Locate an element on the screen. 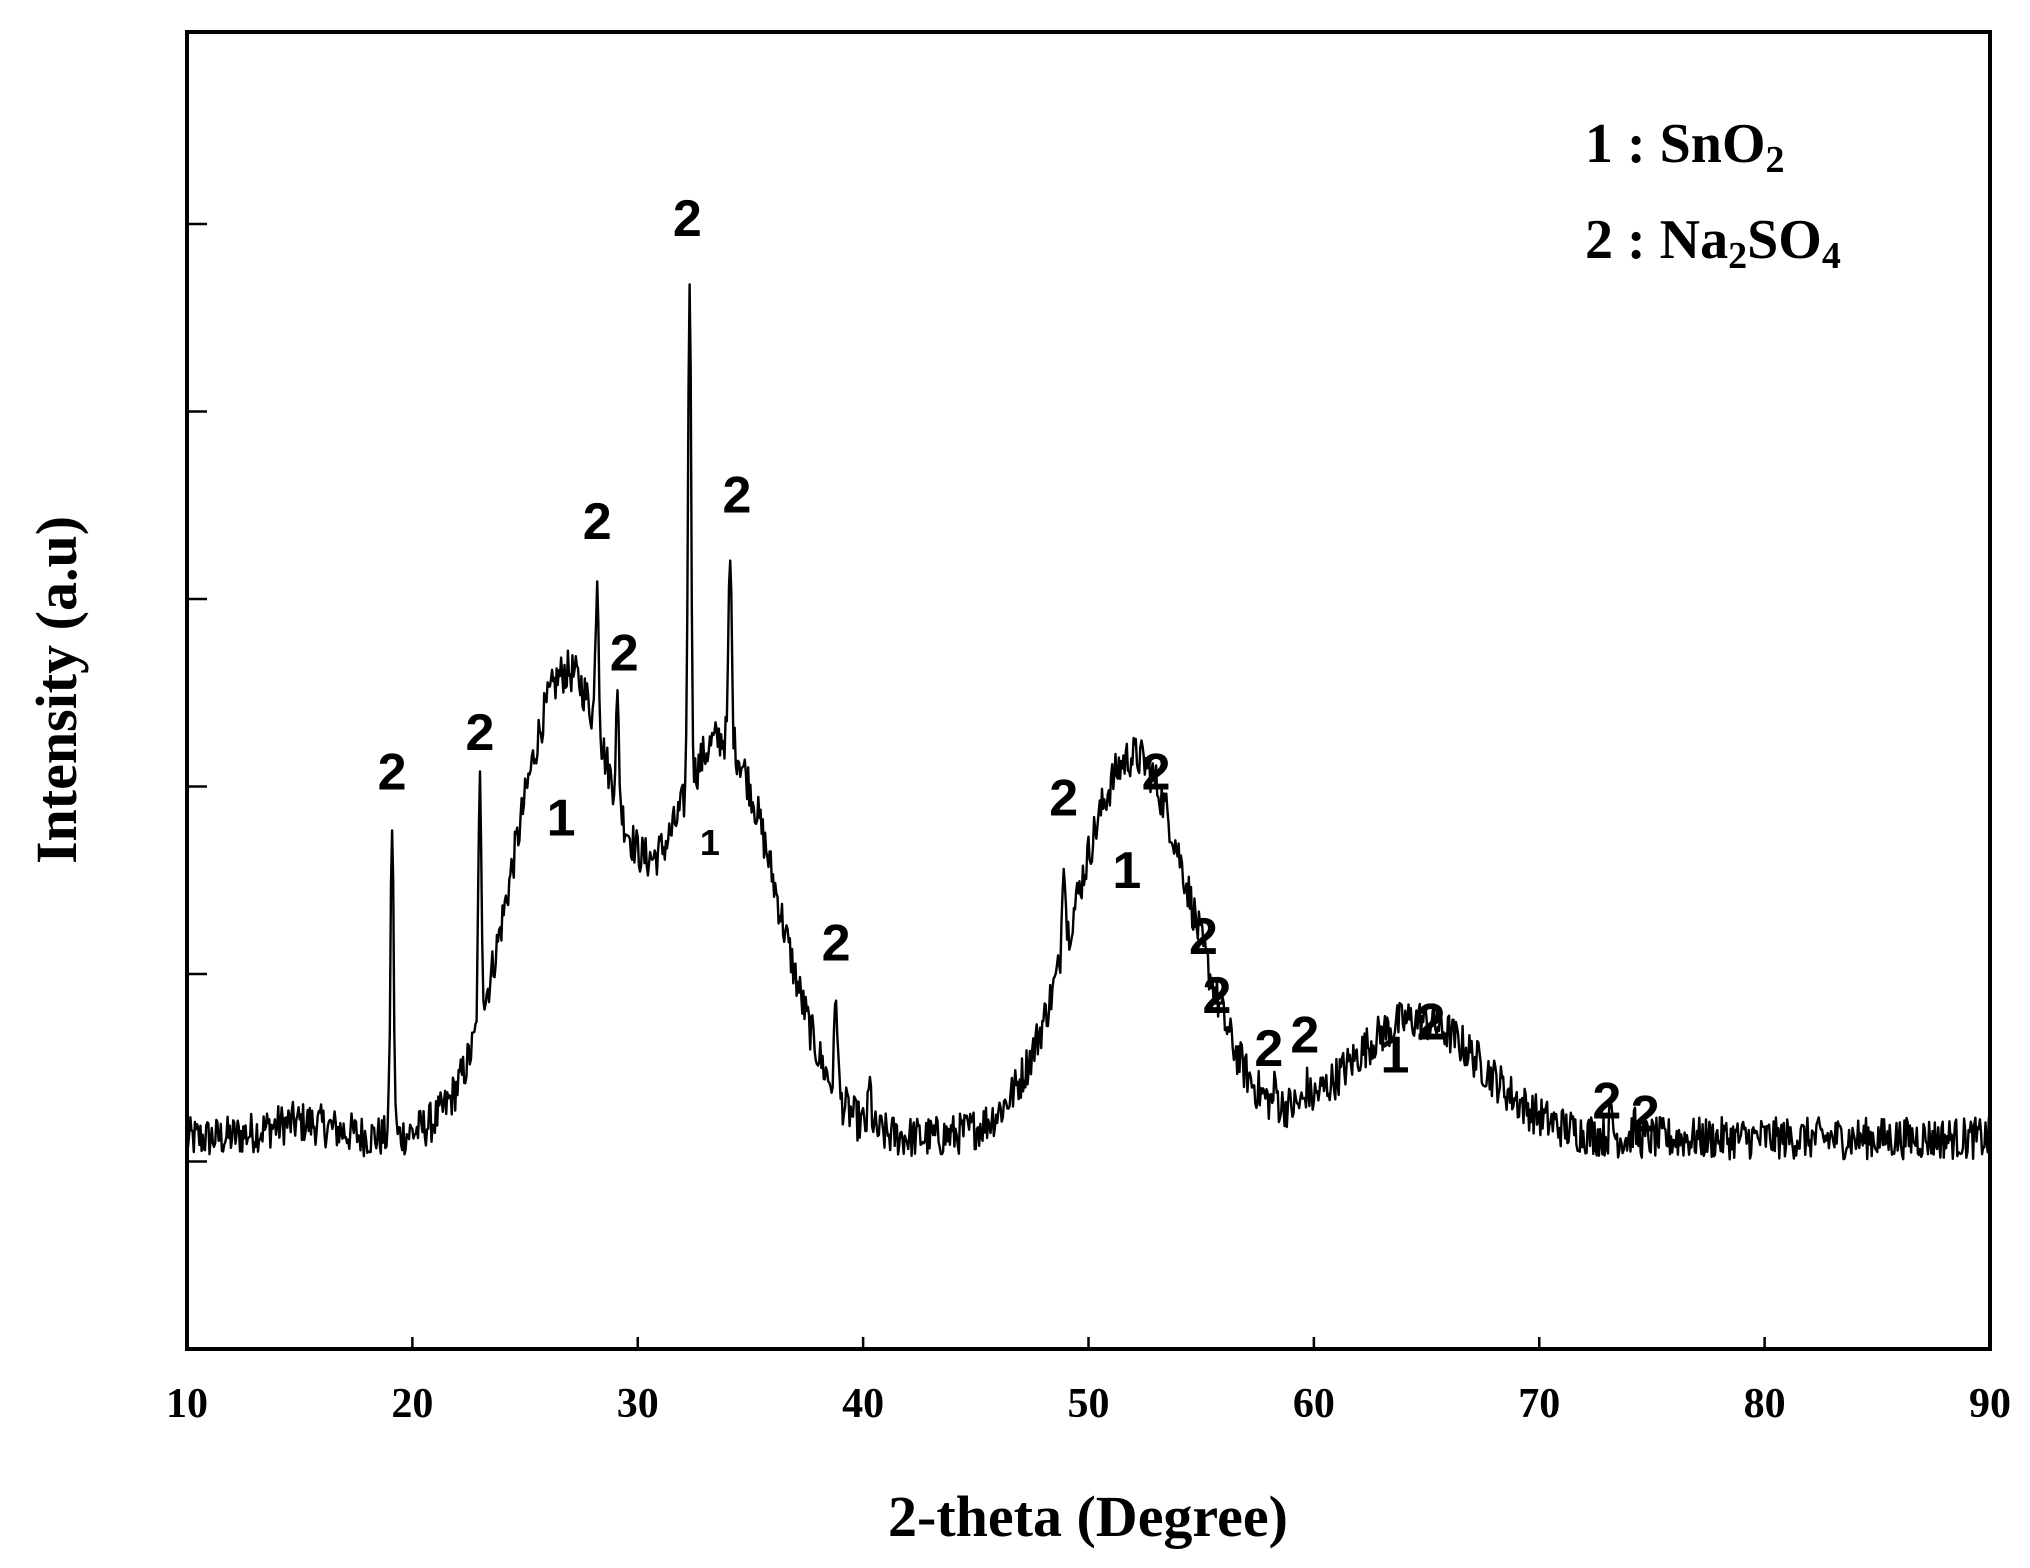 Image resolution: width=2030 pixels, height=1568 pixels. x-tick-label: 50 is located at coordinates (1089, 1404).